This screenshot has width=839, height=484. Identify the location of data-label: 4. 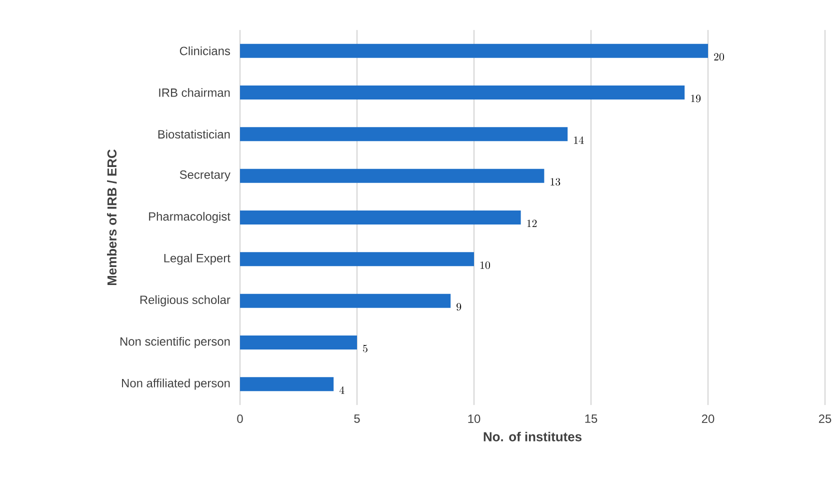
(341, 390).